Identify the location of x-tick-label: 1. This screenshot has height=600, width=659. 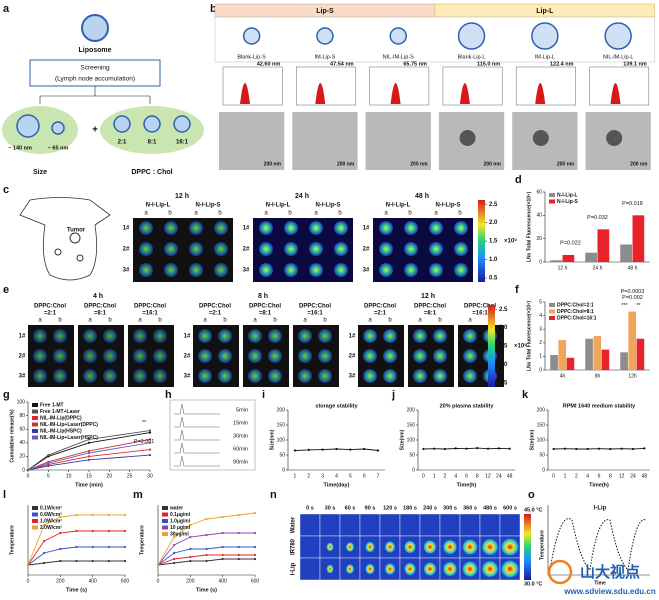
(434, 476).